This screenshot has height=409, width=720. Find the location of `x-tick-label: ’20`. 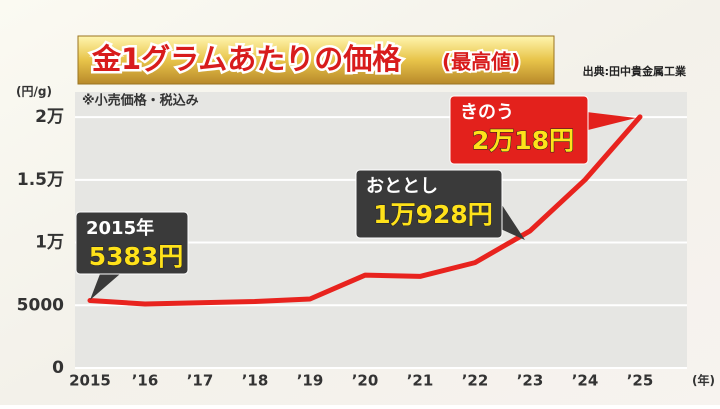

x-tick-label: ’20 is located at coordinates (365, 381).